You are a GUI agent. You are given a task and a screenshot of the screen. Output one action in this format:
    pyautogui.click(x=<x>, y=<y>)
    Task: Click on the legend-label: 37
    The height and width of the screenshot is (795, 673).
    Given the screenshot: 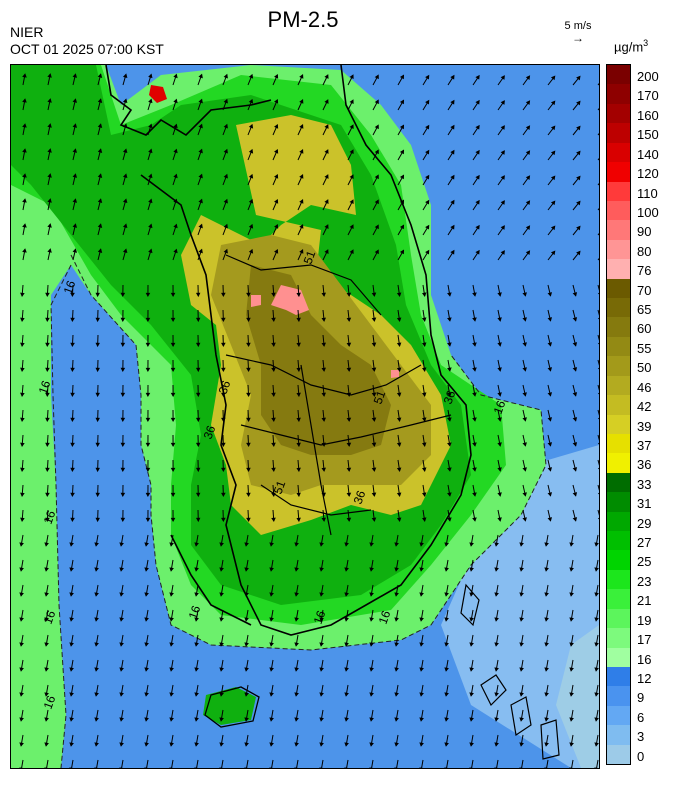 What is the action you would take?
    pyautogui.click(x=644, y=445)
    